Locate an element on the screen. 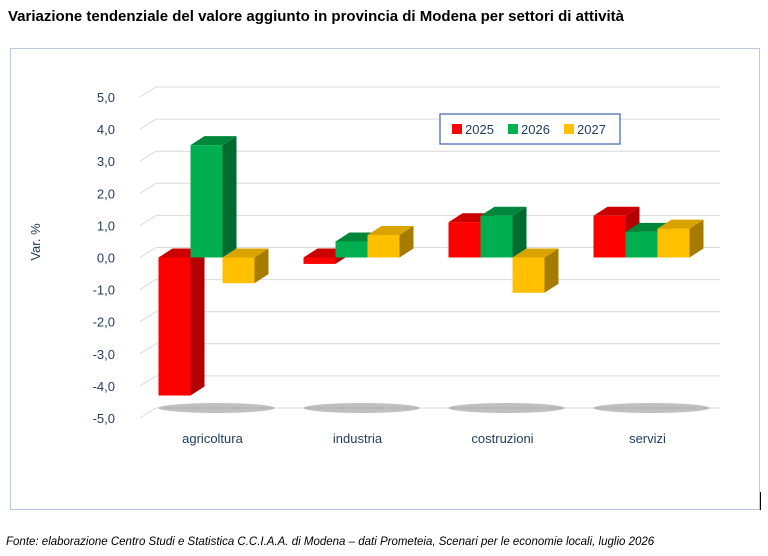 Image resolution: width=768 pixels, height=556 pixels. bar-costruzioni-2026 is located at coordinates (503, 232).